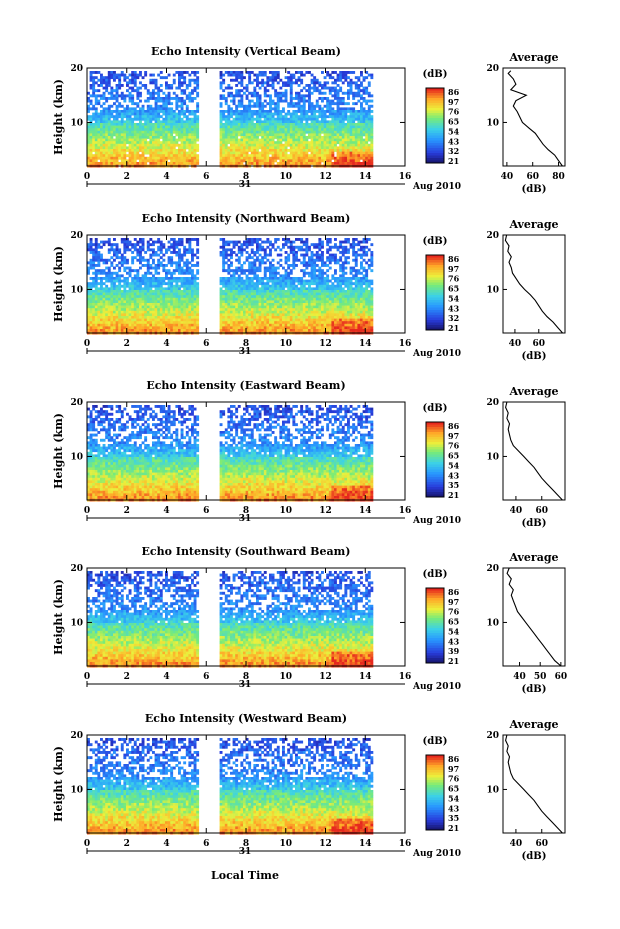 The width and height of the screenshot is (620, 929). Describe the element at coordinates (230, 119) in the screenshot. I see `heatmap-cells` at that location.